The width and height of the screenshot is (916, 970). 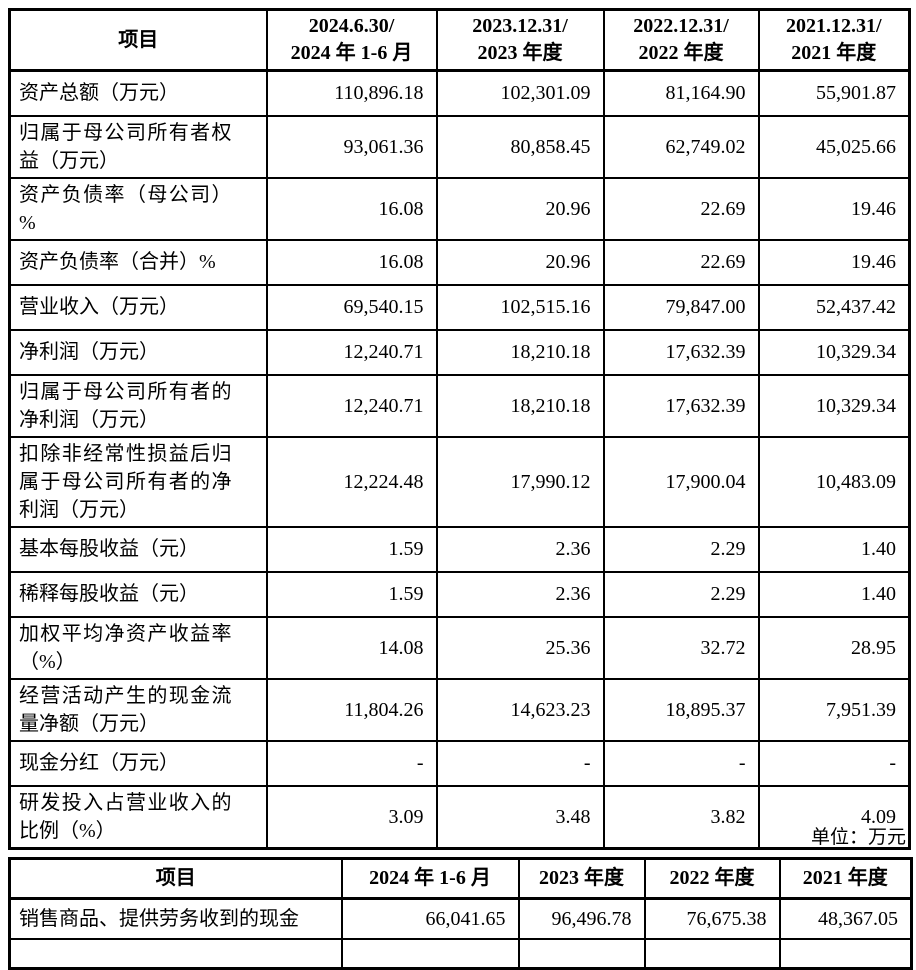 What do you see at coordinates (520, 709) in the screenshot?
I see `row-value: 14,623.23` at bounding box center [520, 709].